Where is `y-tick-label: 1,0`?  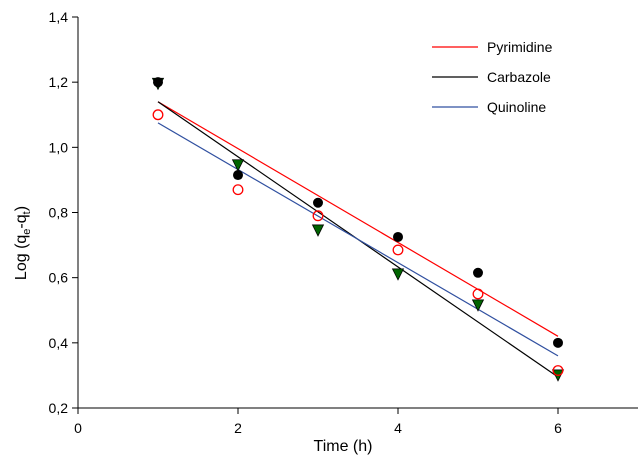
y-tick-label: 1,0 is located at coordinates (59, 147).